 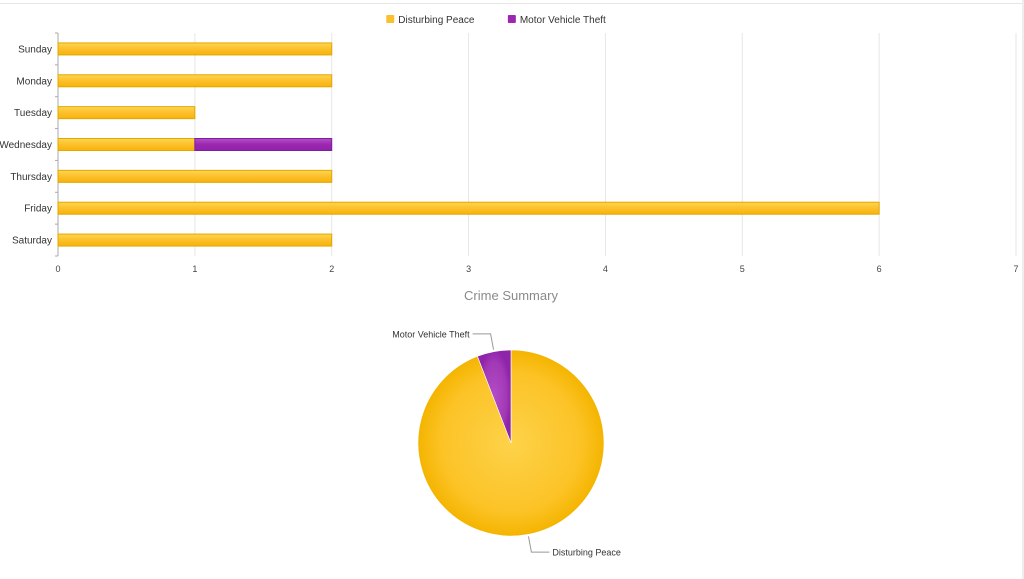 I want to click on legend-swatch-disturbing-peace, so click(x=390, y=19).